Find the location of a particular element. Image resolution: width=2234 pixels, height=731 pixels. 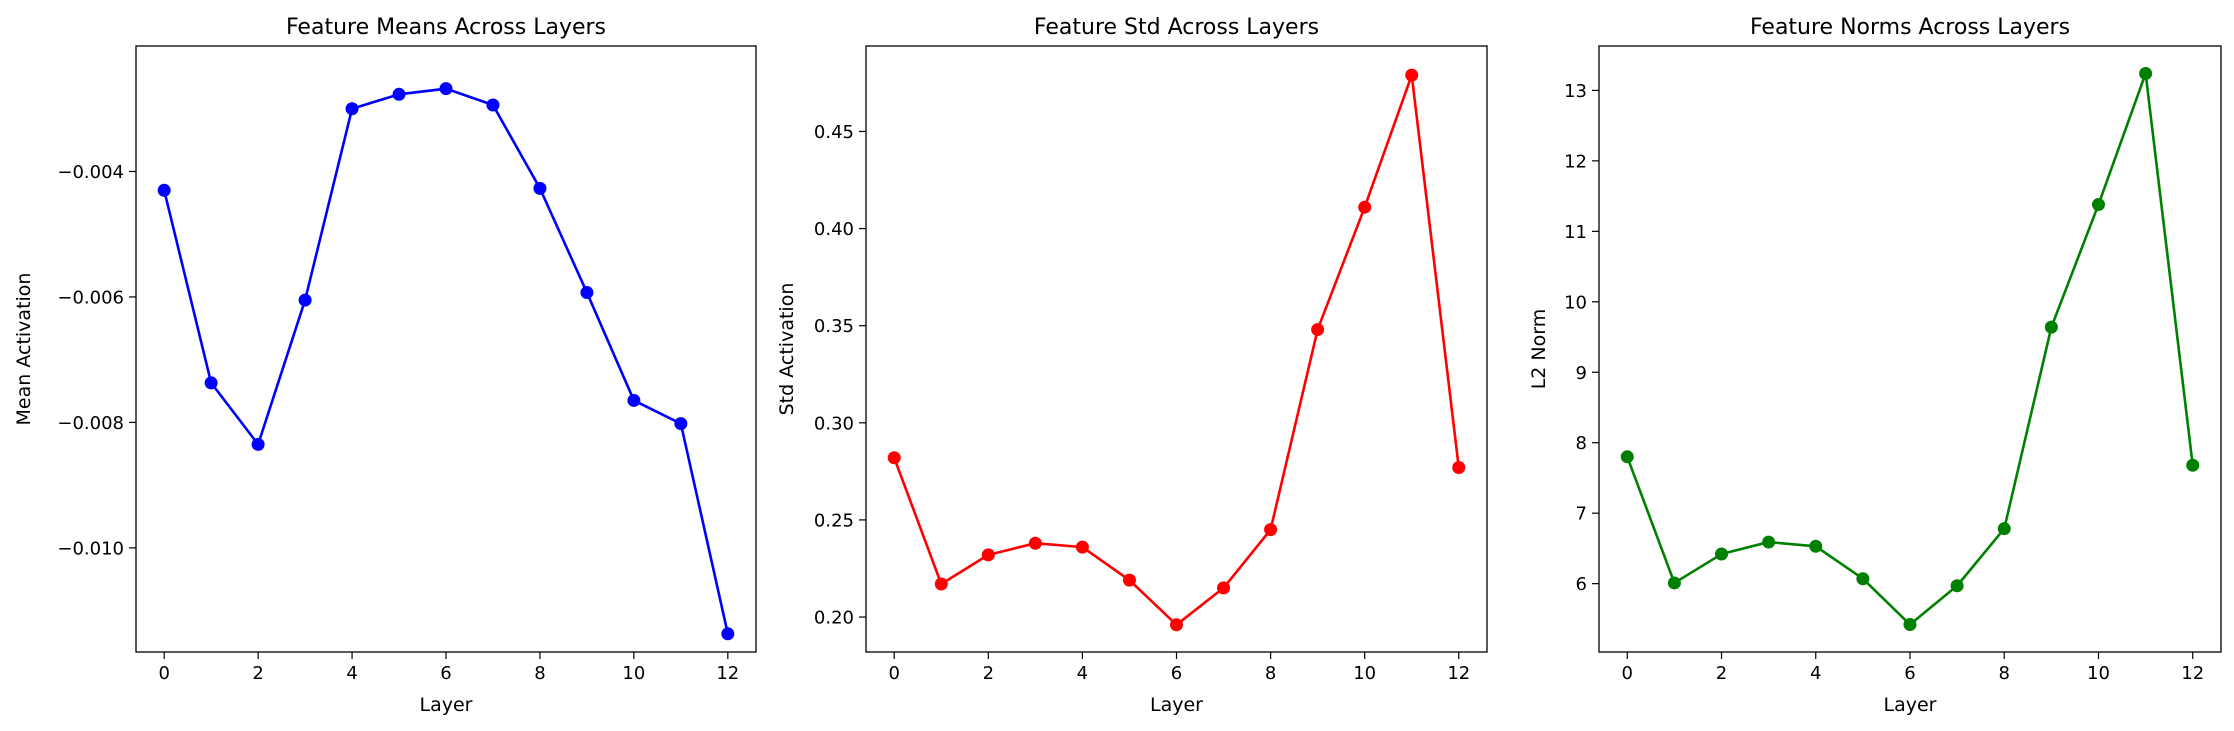

chart-title: Feature Means Across Layers is located at coordinates (446, 27).